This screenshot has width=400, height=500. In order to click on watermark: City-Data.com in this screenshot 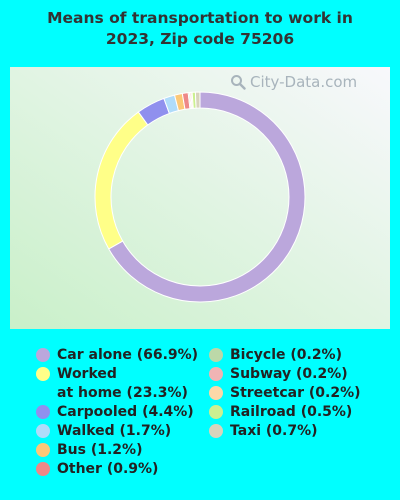, I will do `click(293, 82)`.